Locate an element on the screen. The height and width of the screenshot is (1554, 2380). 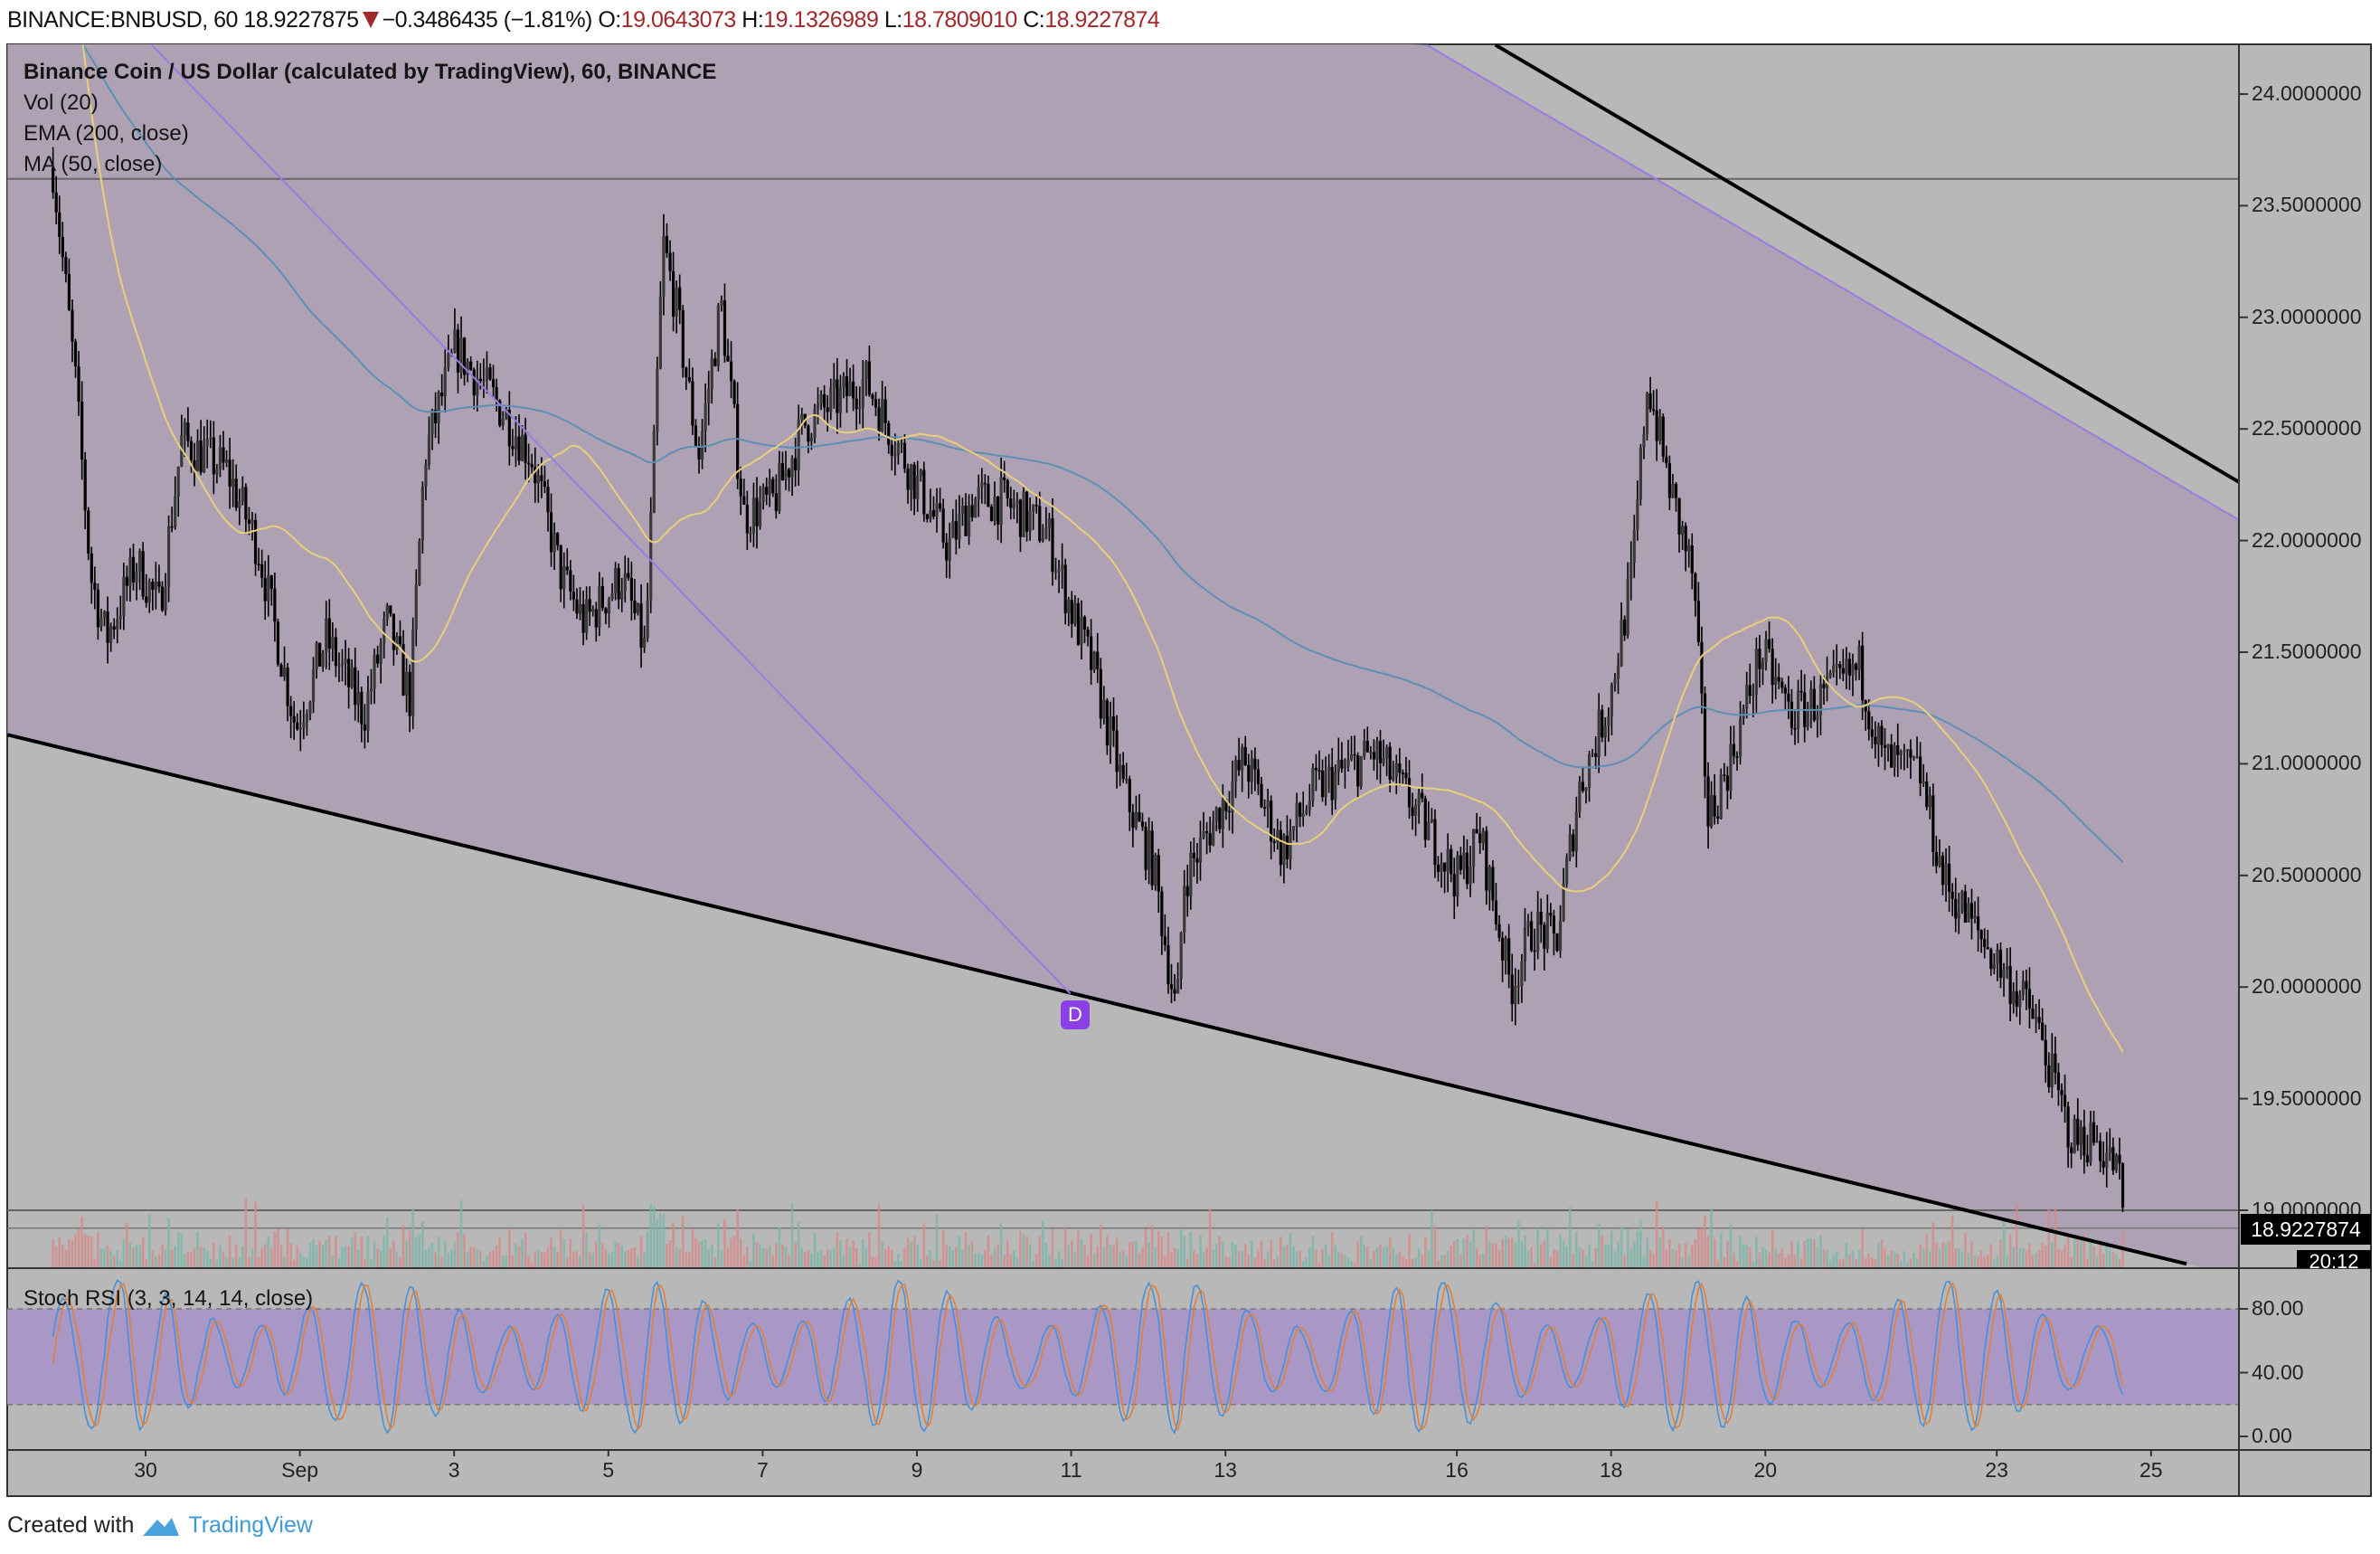
legend-stoch-rsi: Stoch RSI (3, 3, 14, 14, close) is located at coordinates (169, 1298).